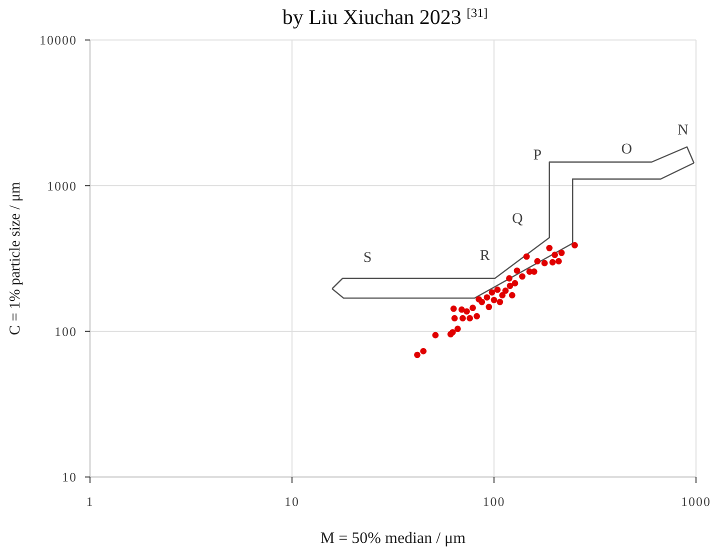  What do you see at coordinates (15, 259) in the screenshot?
I see `y-axis-title: C = 1% particle size / μm` at bounding box center [15, 259].